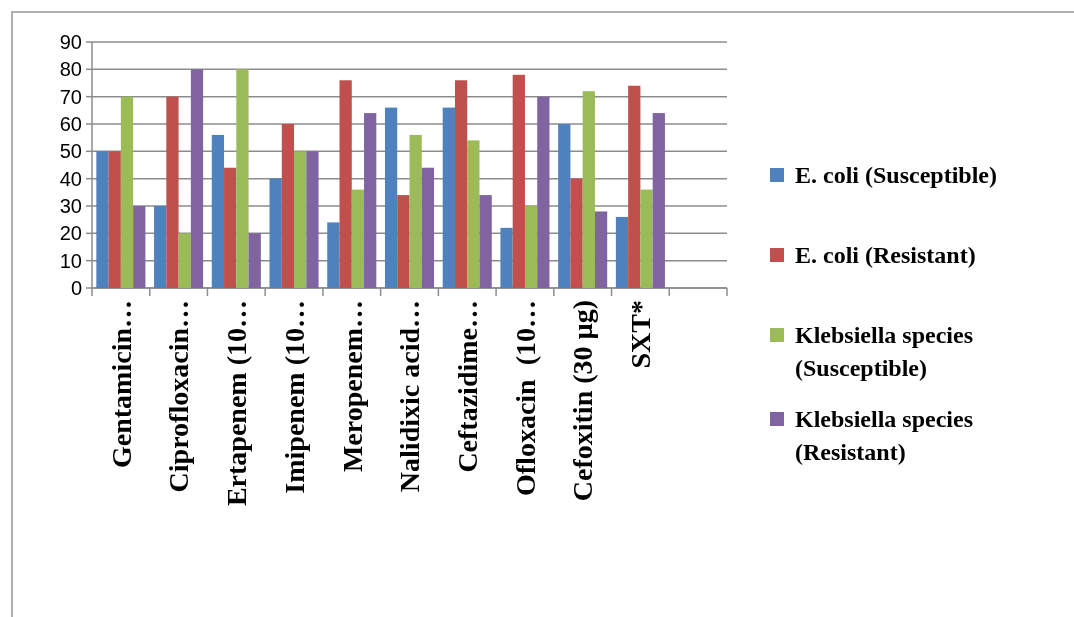 Image resolution: width=1074 pixels, height=617 pixels. Describe the element at coordinates (70, 151) in the screenshot. I see `y-tick-label: 50` at that location.